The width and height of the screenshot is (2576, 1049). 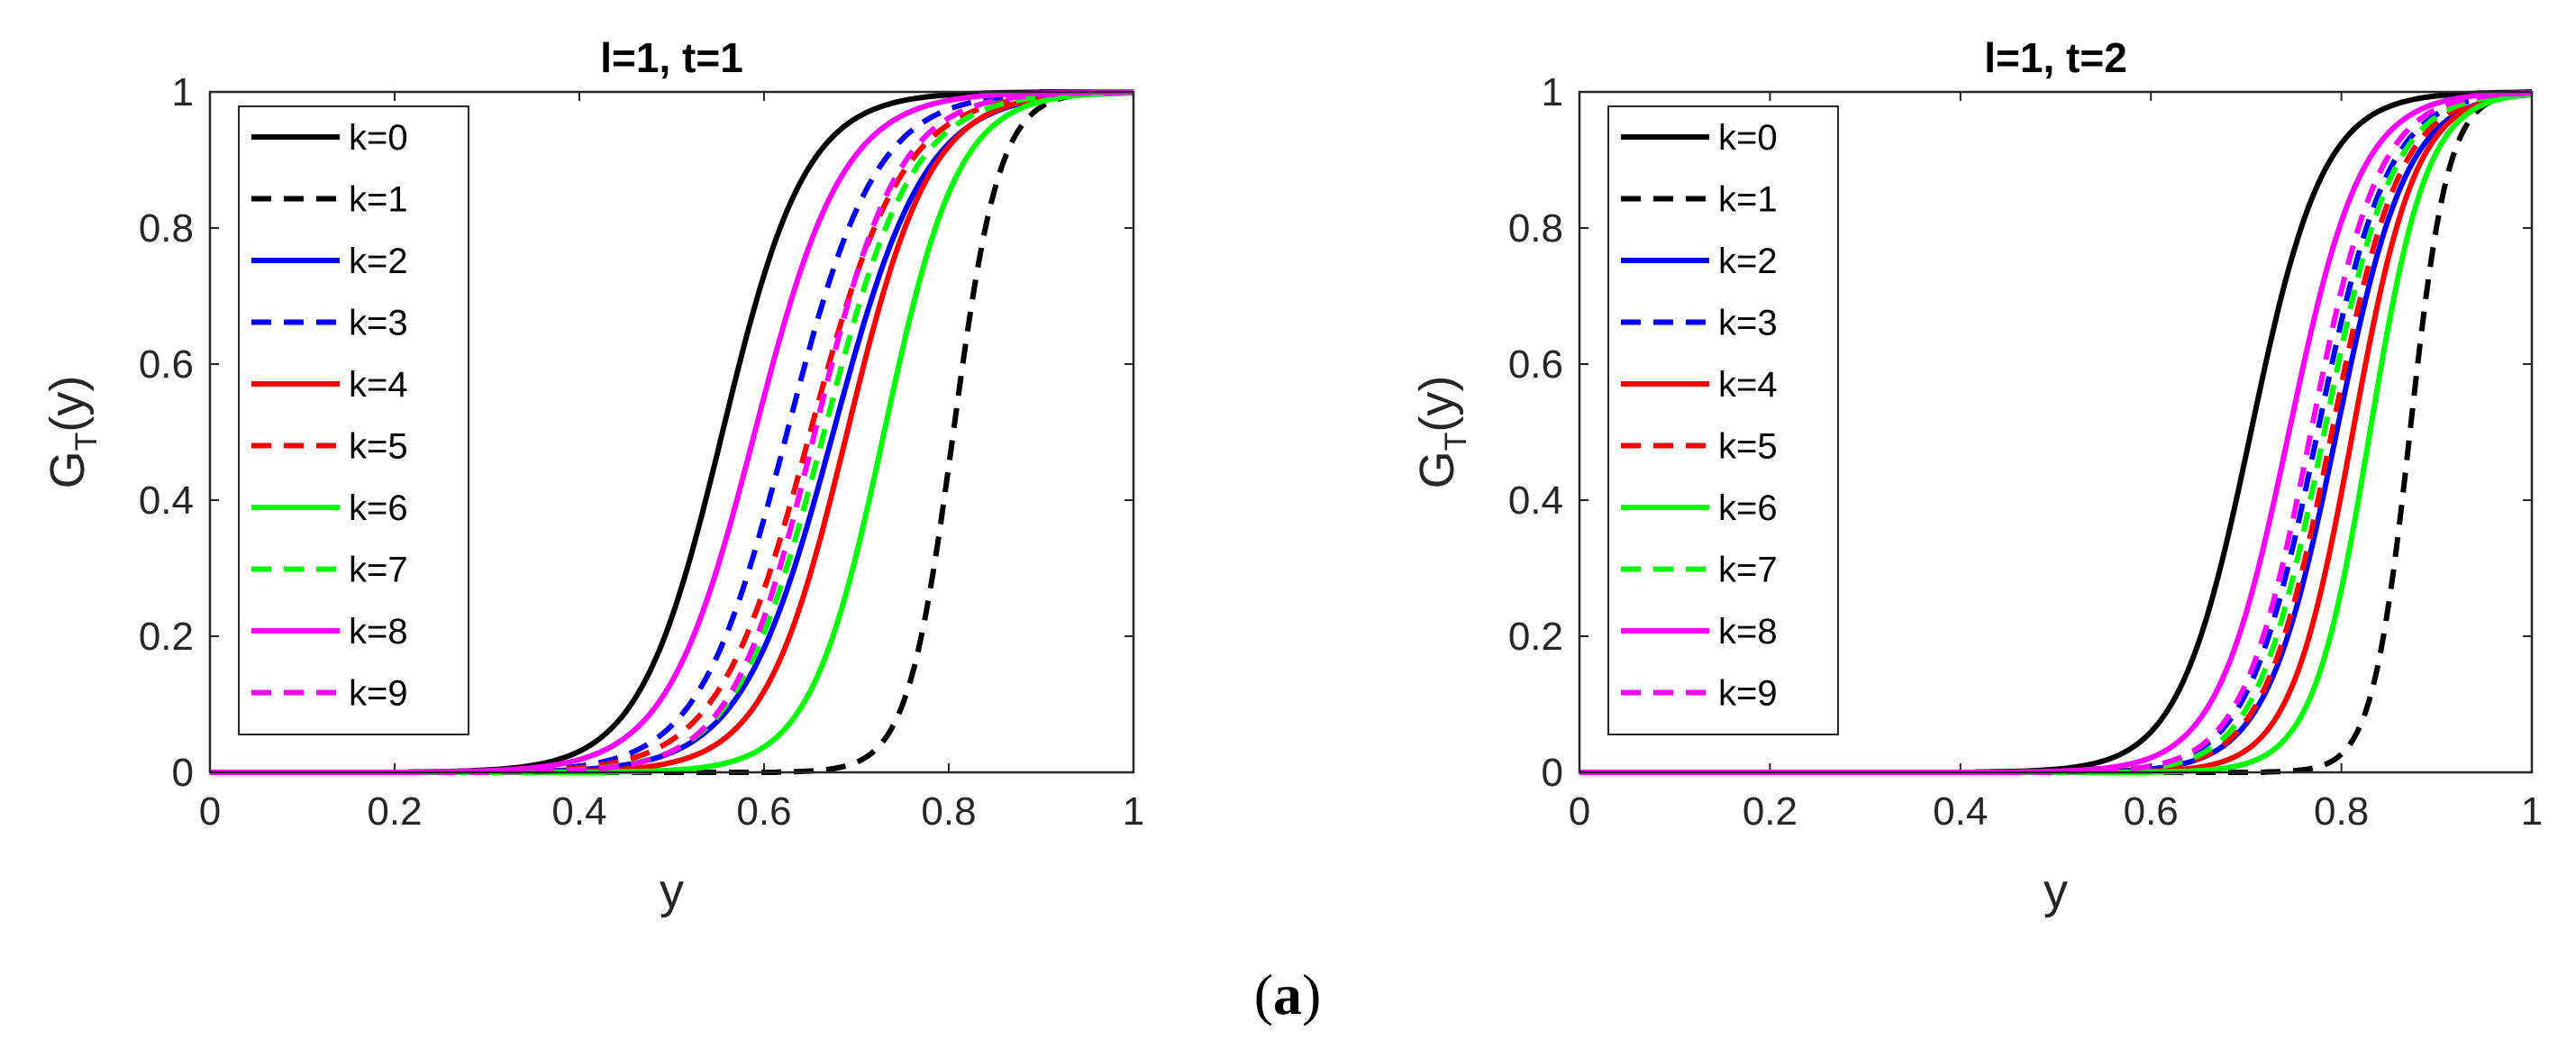 What do you see at coordinates (2055, 57) in the screenshot?
I see `chart-title: l=1, t=2` at bounding box center [2055, 57].